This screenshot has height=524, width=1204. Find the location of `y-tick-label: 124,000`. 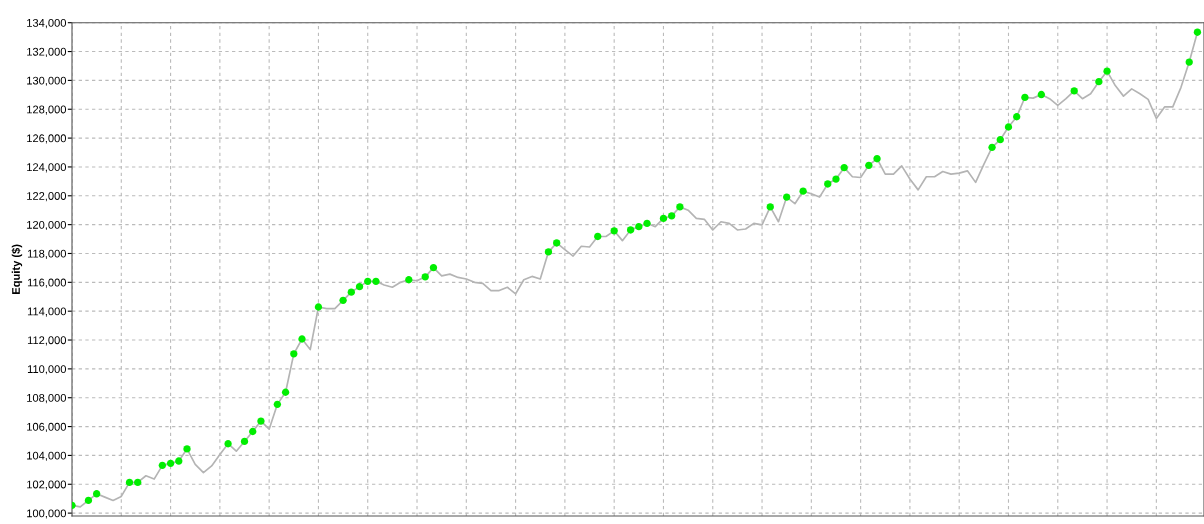

y-tick-label: 124,000 is located at coordinates (47, 168).